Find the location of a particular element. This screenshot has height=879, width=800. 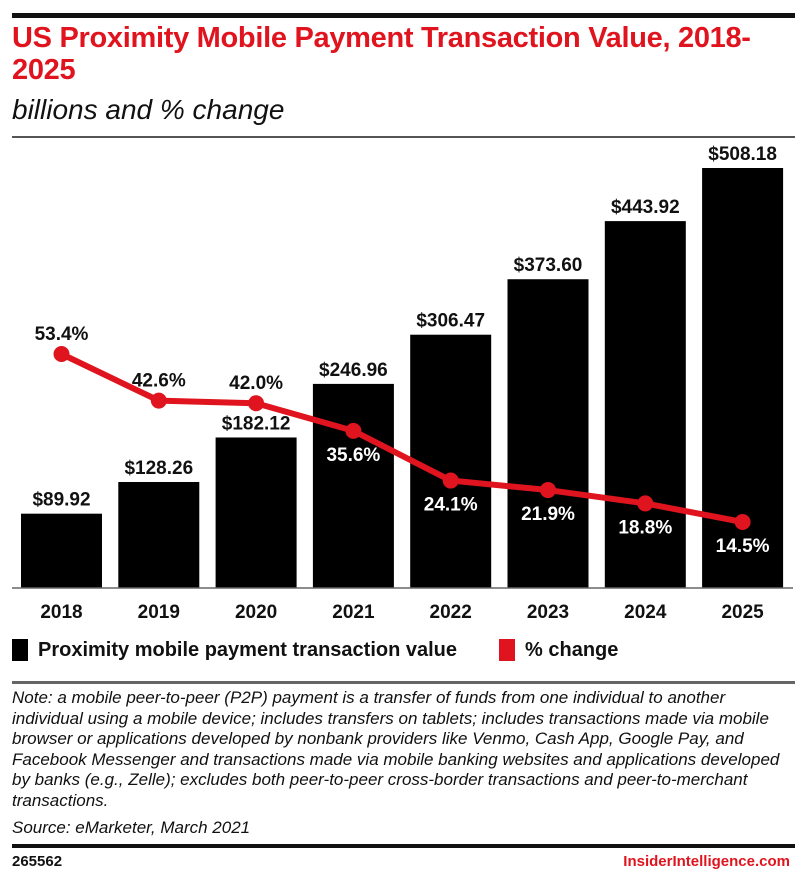

legend-item-percent-change: % change is located at coordinates (558, 650).